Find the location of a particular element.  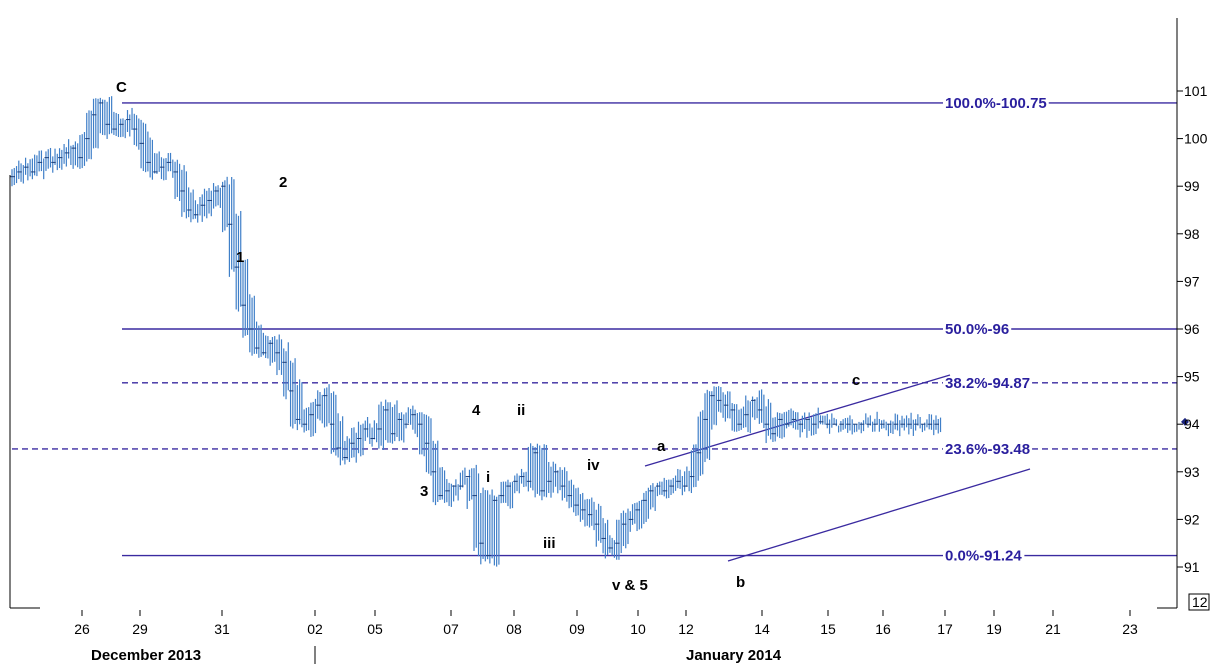

wave-label-2: 2 is located at coordinates (283, 182).